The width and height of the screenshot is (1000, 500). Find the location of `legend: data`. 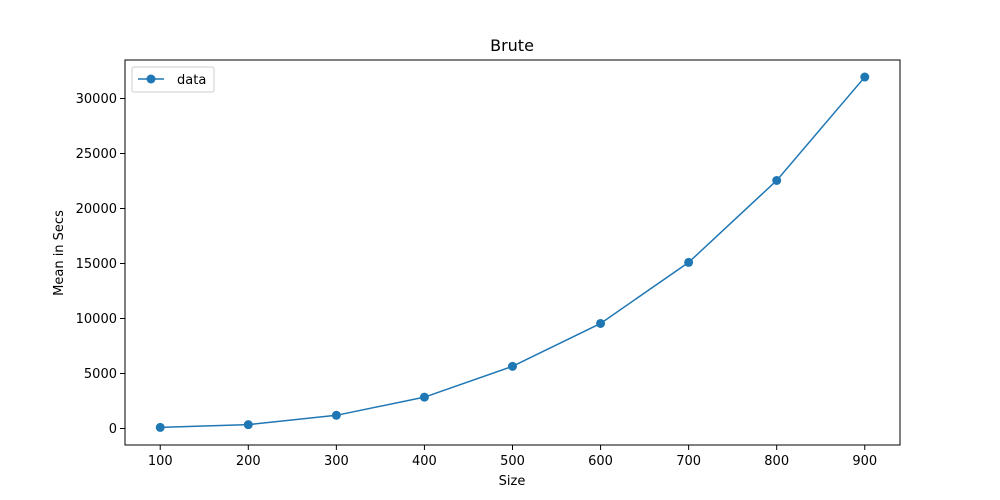

legend: data is located at coordinates (173, 79).